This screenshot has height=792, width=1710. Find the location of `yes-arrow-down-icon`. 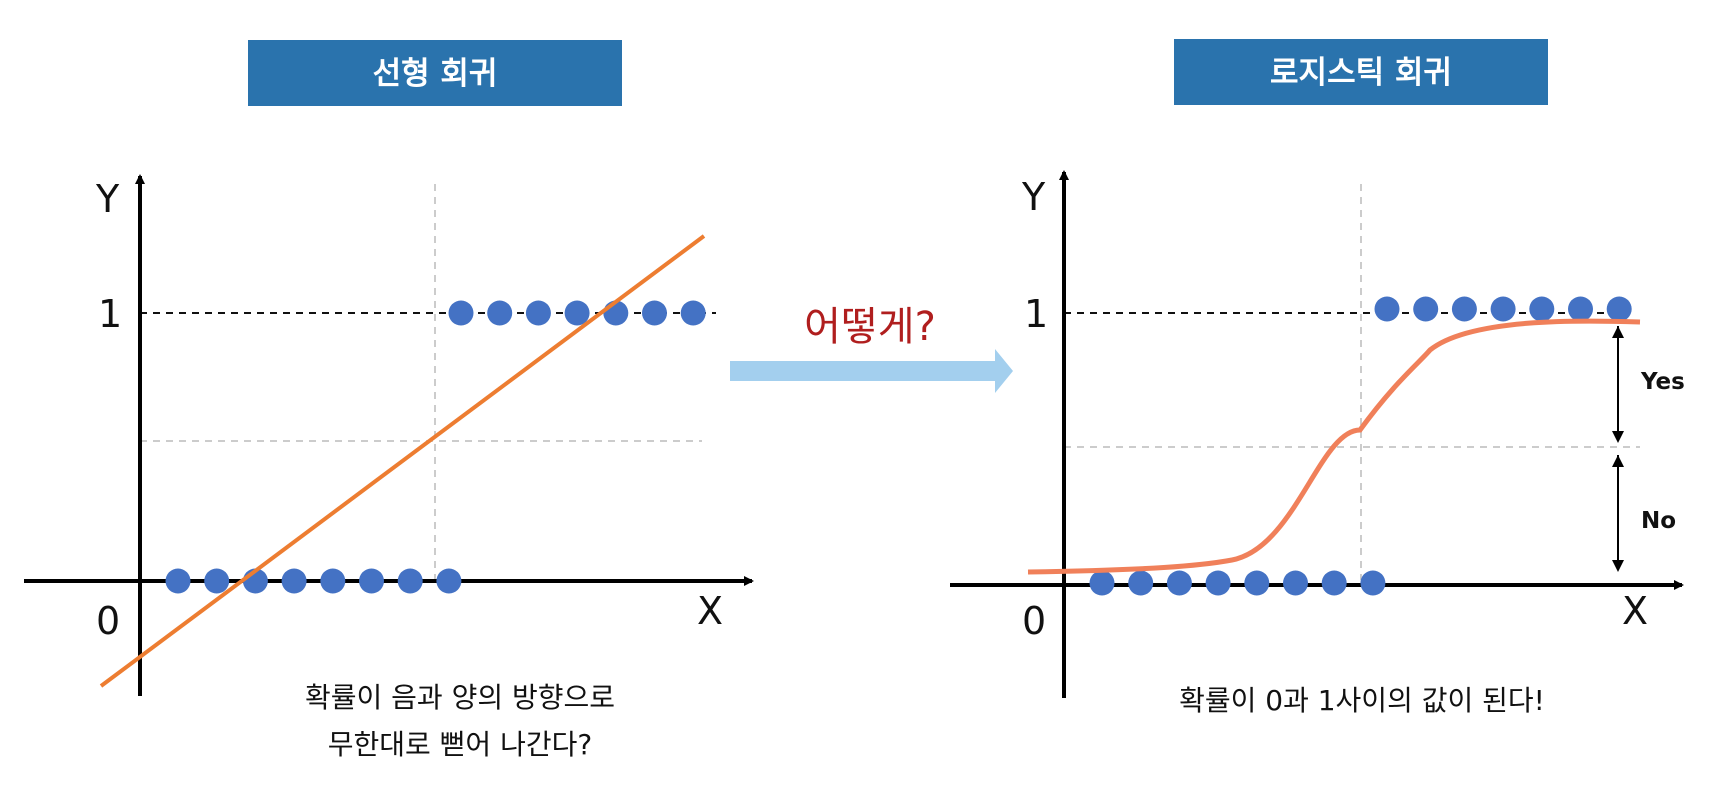

yes-arrow-down-icon is located at coordinates (1618, 437).